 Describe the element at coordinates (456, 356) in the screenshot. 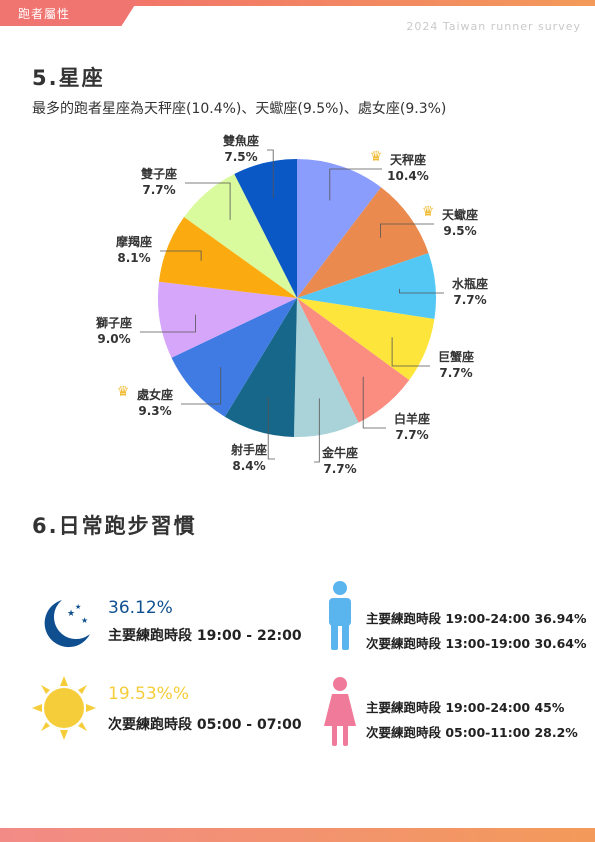

I see `pie-label-3: 巨蟹座` at that location.